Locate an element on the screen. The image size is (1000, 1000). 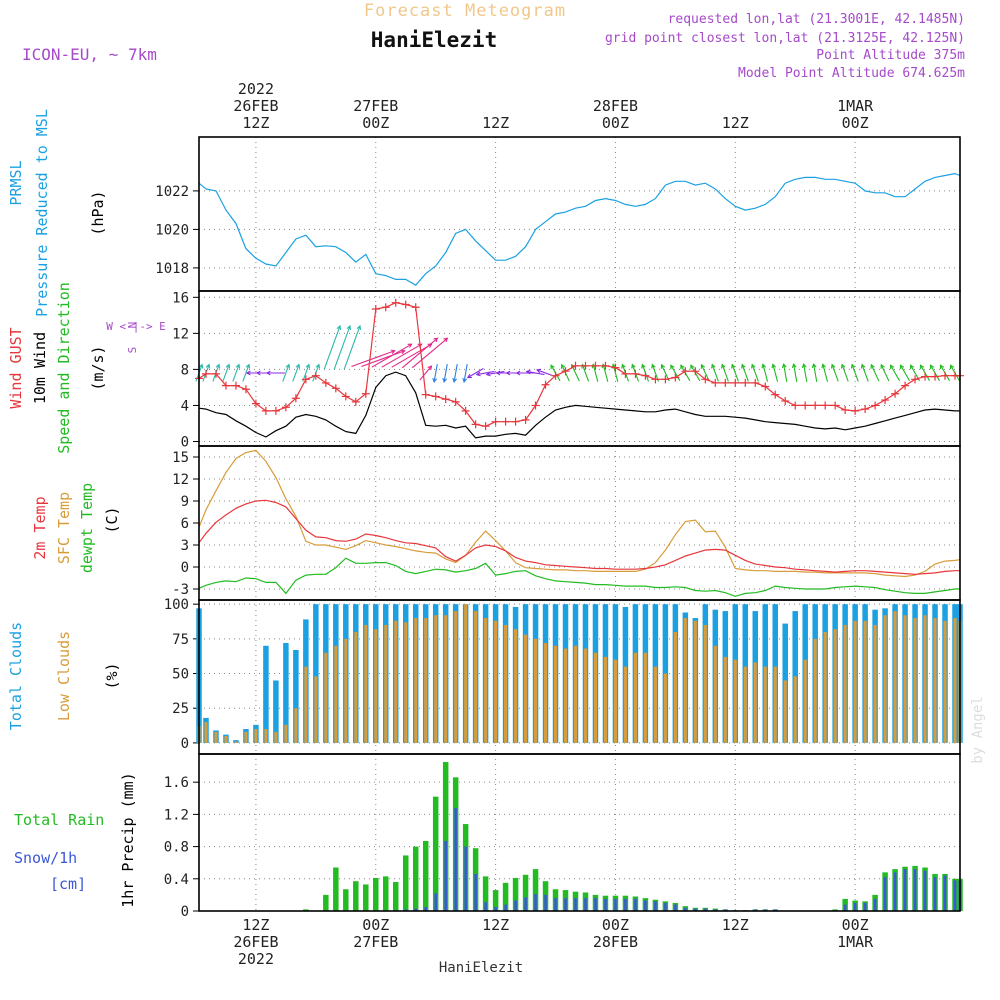
time-label-bottom: 00Z is located at coordinates (615, 925).